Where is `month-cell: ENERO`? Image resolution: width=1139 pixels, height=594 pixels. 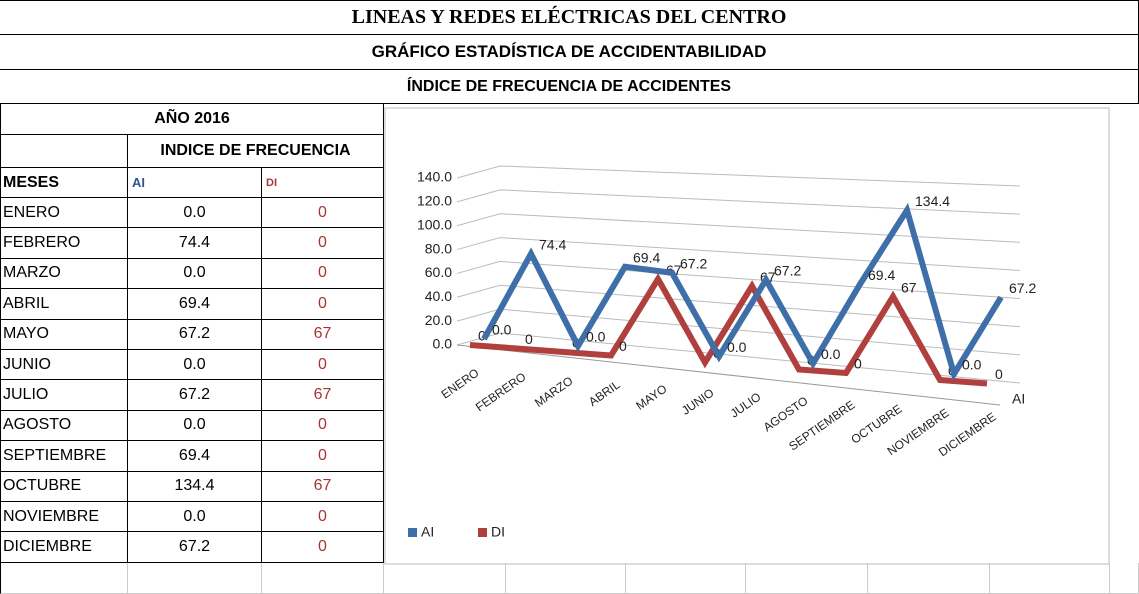
month-cell: ENERO is located at coordinates (64, 213).